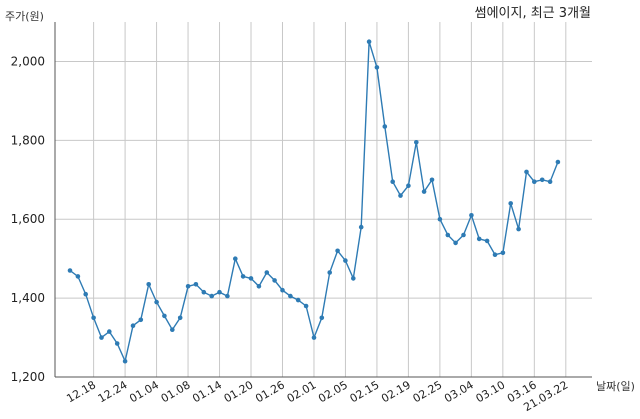 Image resolution: width=640 pixels, height=419 pixels. I want to click on x-tick-label: 01.14, so click(207, 391).